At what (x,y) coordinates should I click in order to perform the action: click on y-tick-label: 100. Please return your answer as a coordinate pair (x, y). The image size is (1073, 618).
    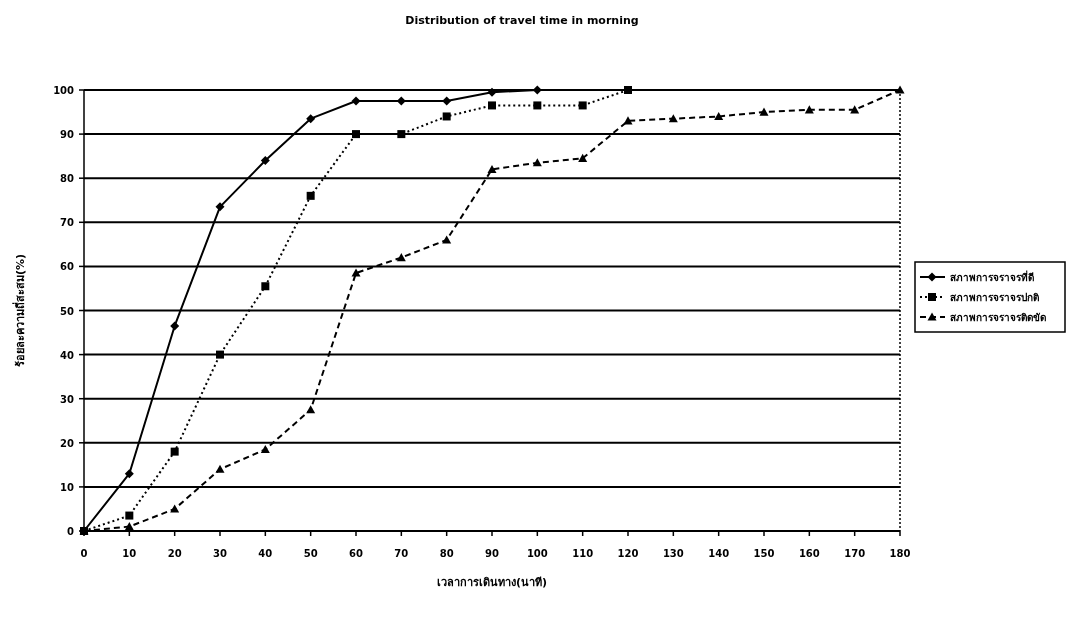
    Looking at the image, I should click on (64, 90).